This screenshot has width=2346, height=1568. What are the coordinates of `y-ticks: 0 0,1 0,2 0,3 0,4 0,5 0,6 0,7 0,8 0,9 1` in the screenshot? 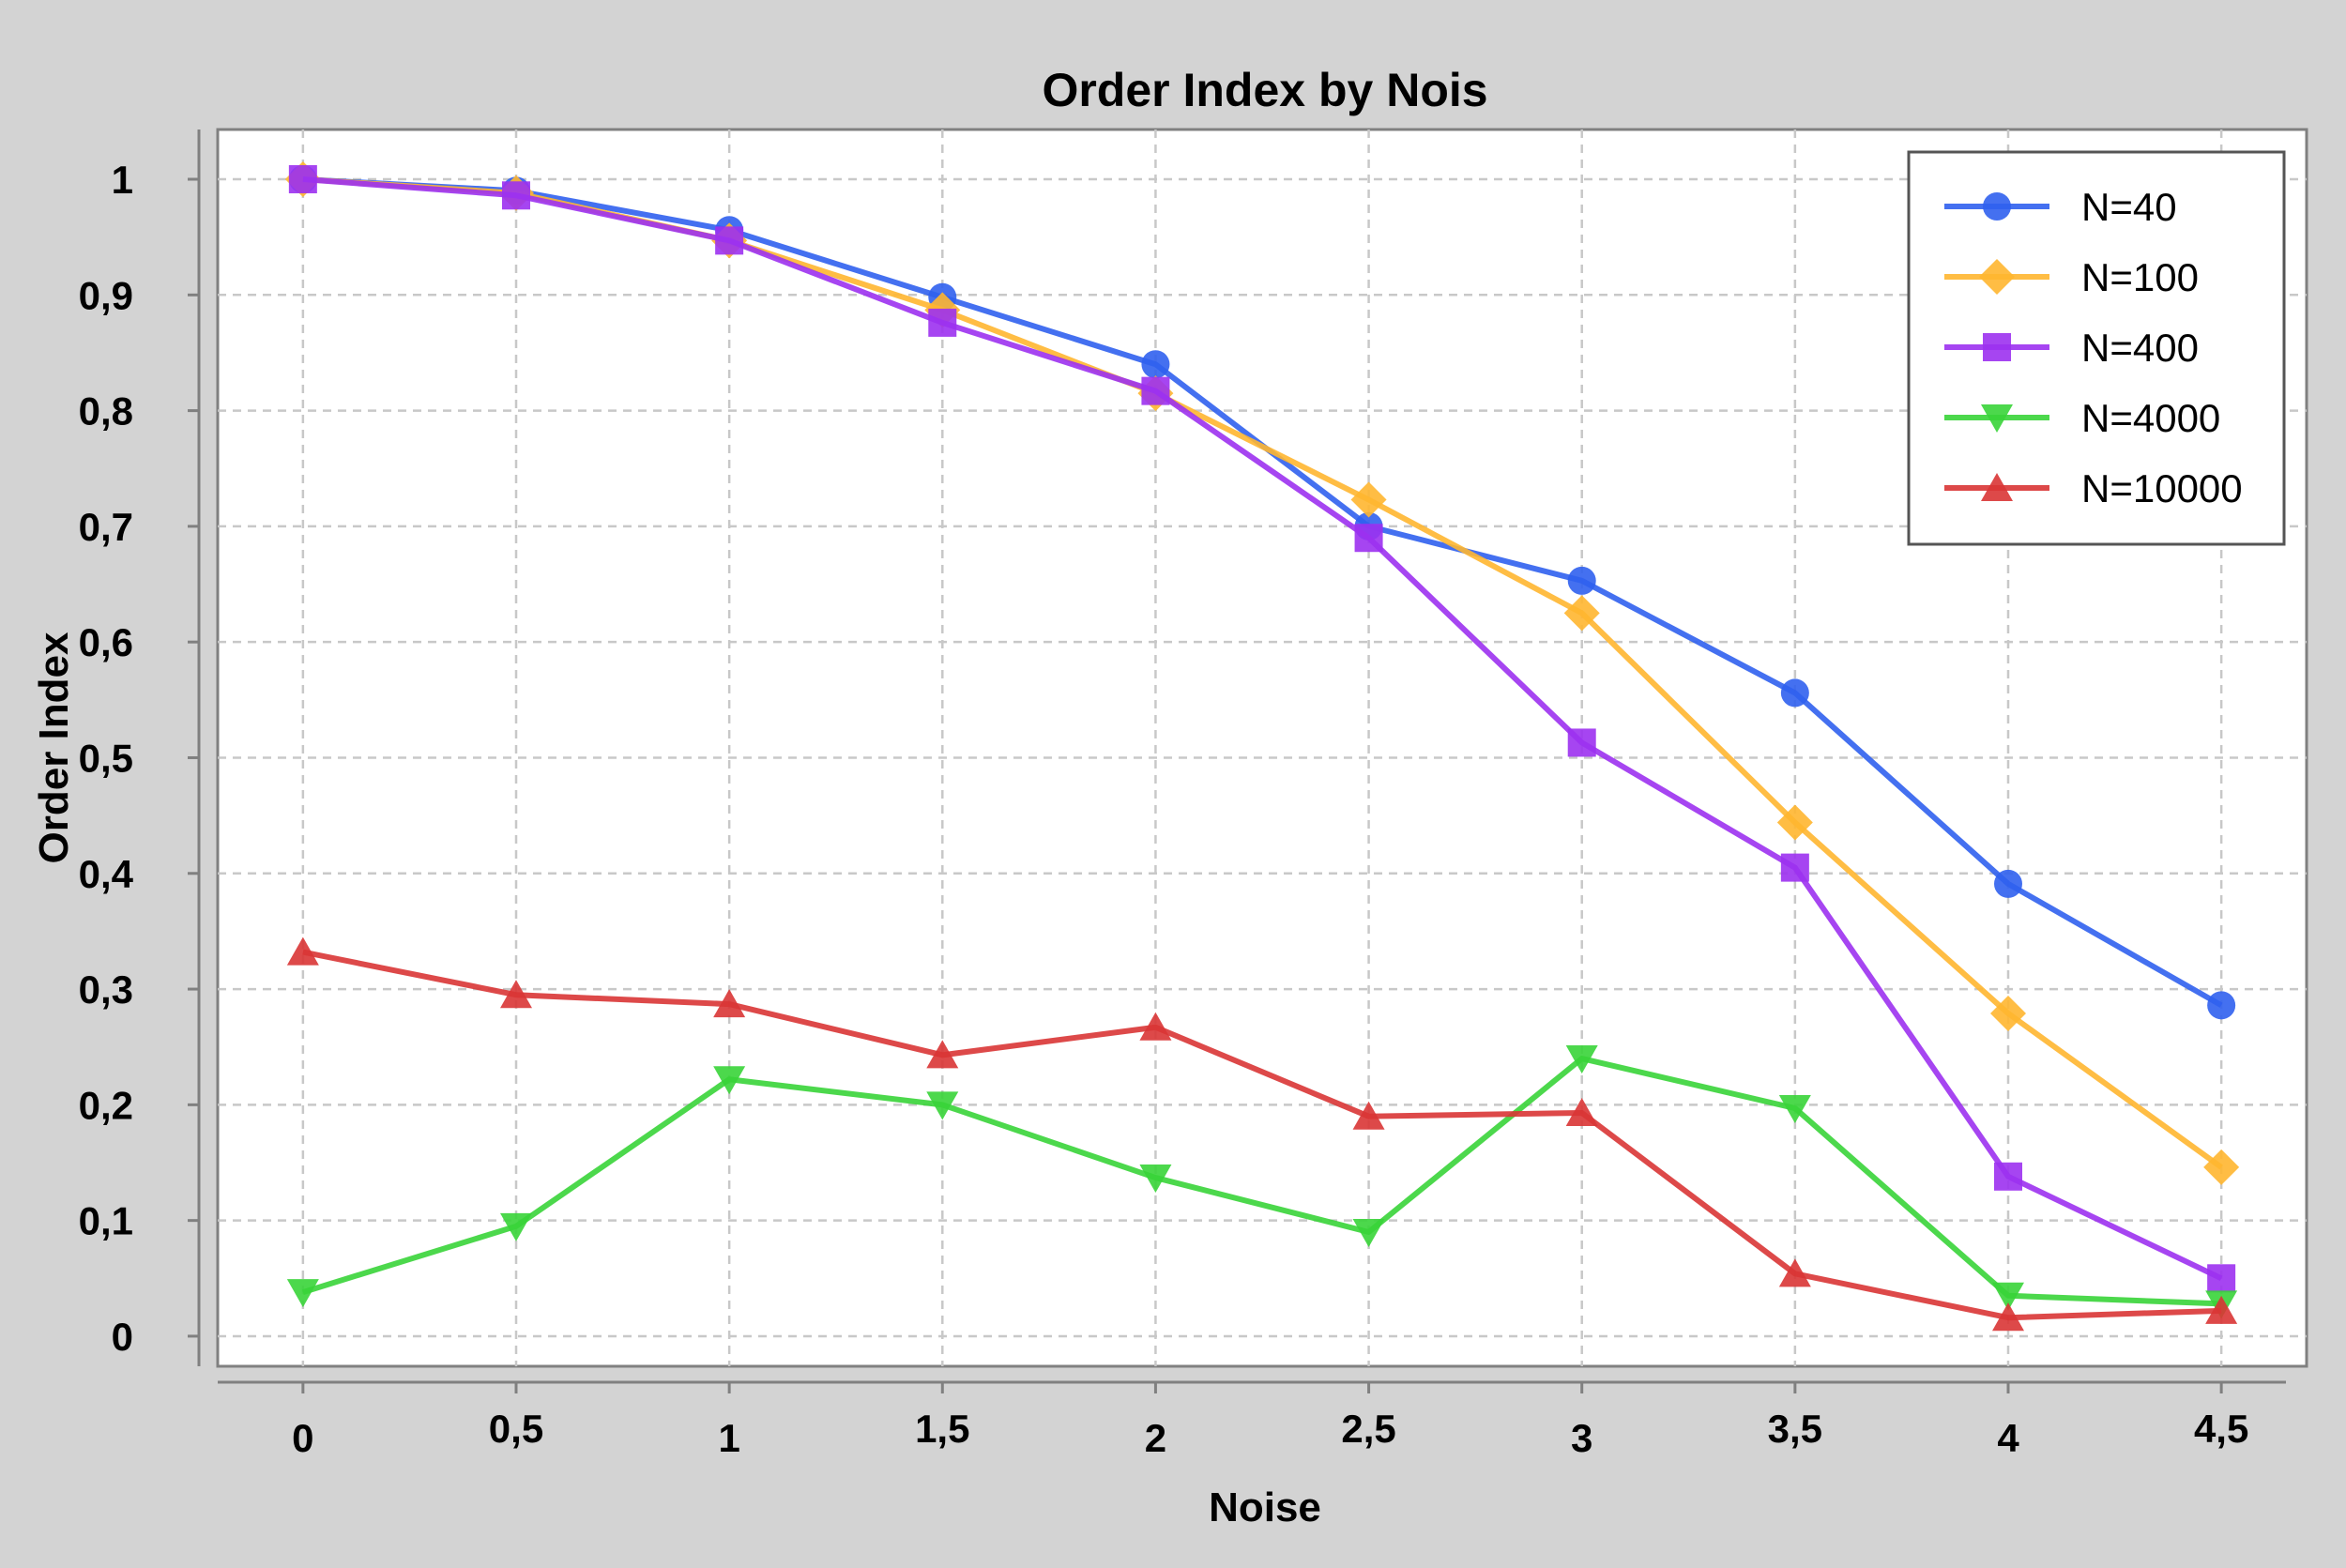 It's located at (139, 758).